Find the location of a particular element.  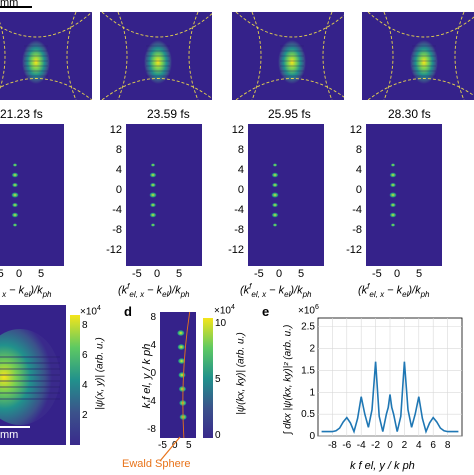

panel-e-xlabel: k f el, y / k ph is located at coordinates (382, 466).